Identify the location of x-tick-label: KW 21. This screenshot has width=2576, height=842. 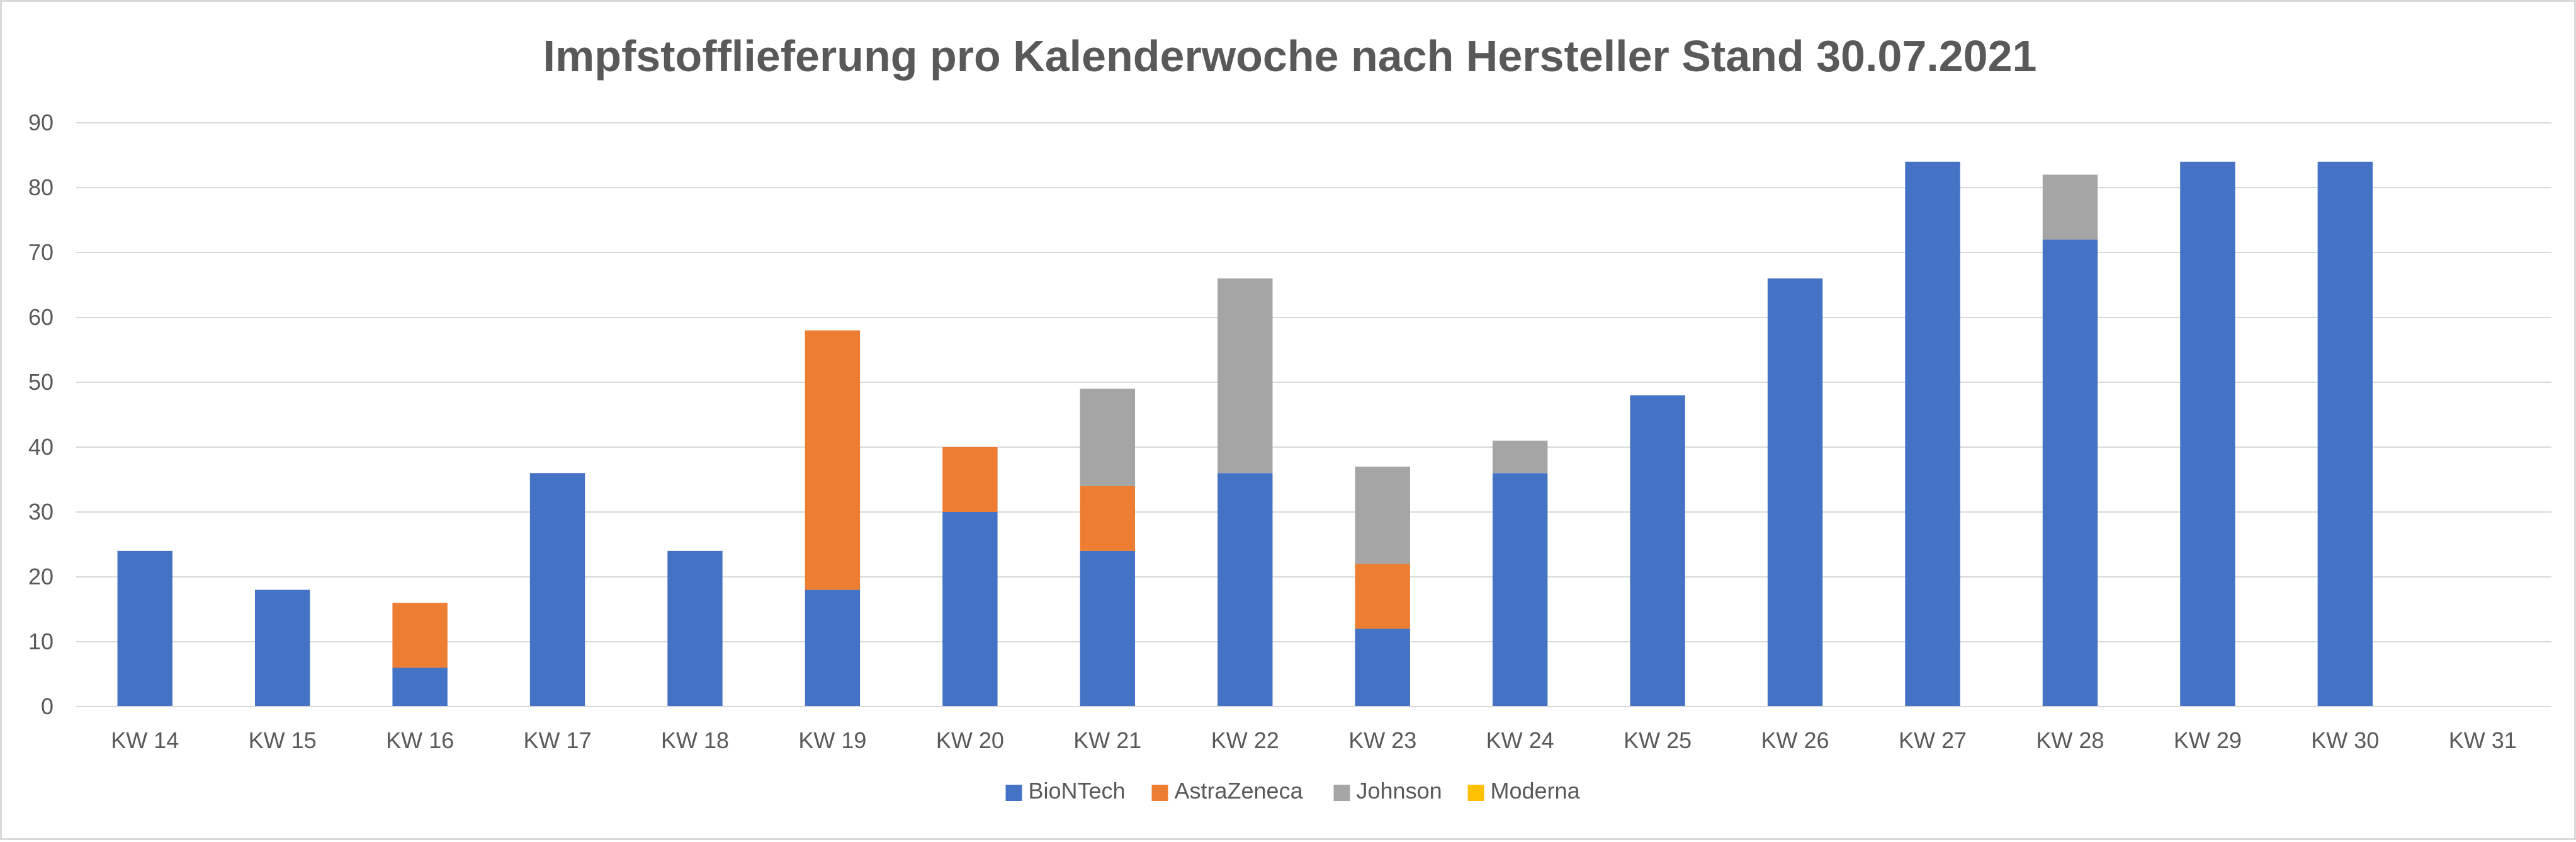
(1107, 740).